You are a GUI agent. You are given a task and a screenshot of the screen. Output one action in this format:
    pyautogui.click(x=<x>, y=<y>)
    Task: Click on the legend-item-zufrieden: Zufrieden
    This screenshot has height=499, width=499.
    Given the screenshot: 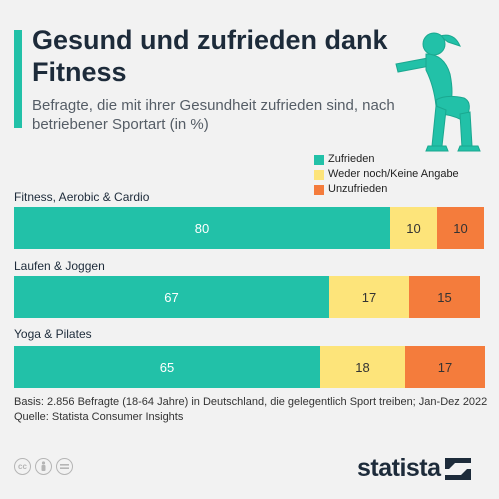 What is the action you would take?
    pyautogui.click(x=386, y=159)
    